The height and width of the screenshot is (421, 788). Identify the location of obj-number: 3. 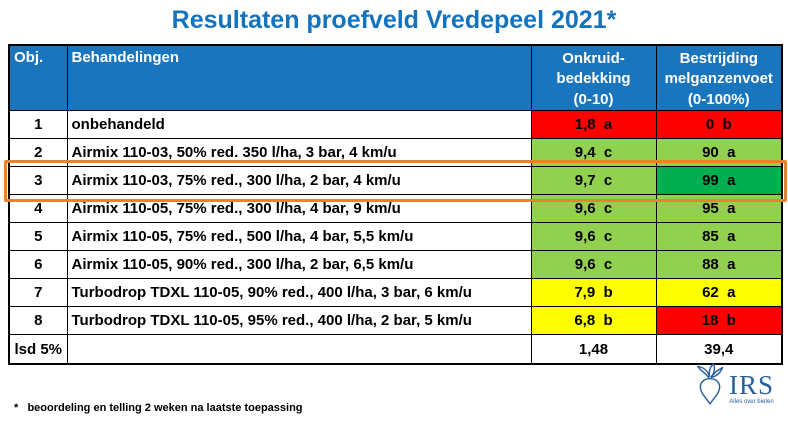
(38, 180).